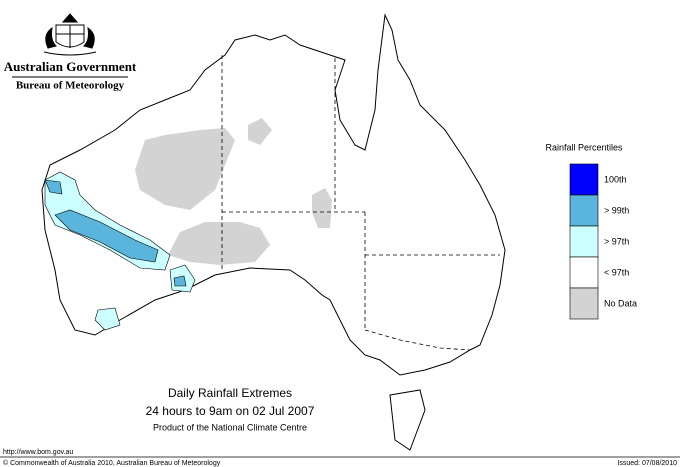 This screenshot has width=680, height=467. Describe the element at coordinates (70, 66) in the screenshot. I see `government-name: Australian Government` at that location.